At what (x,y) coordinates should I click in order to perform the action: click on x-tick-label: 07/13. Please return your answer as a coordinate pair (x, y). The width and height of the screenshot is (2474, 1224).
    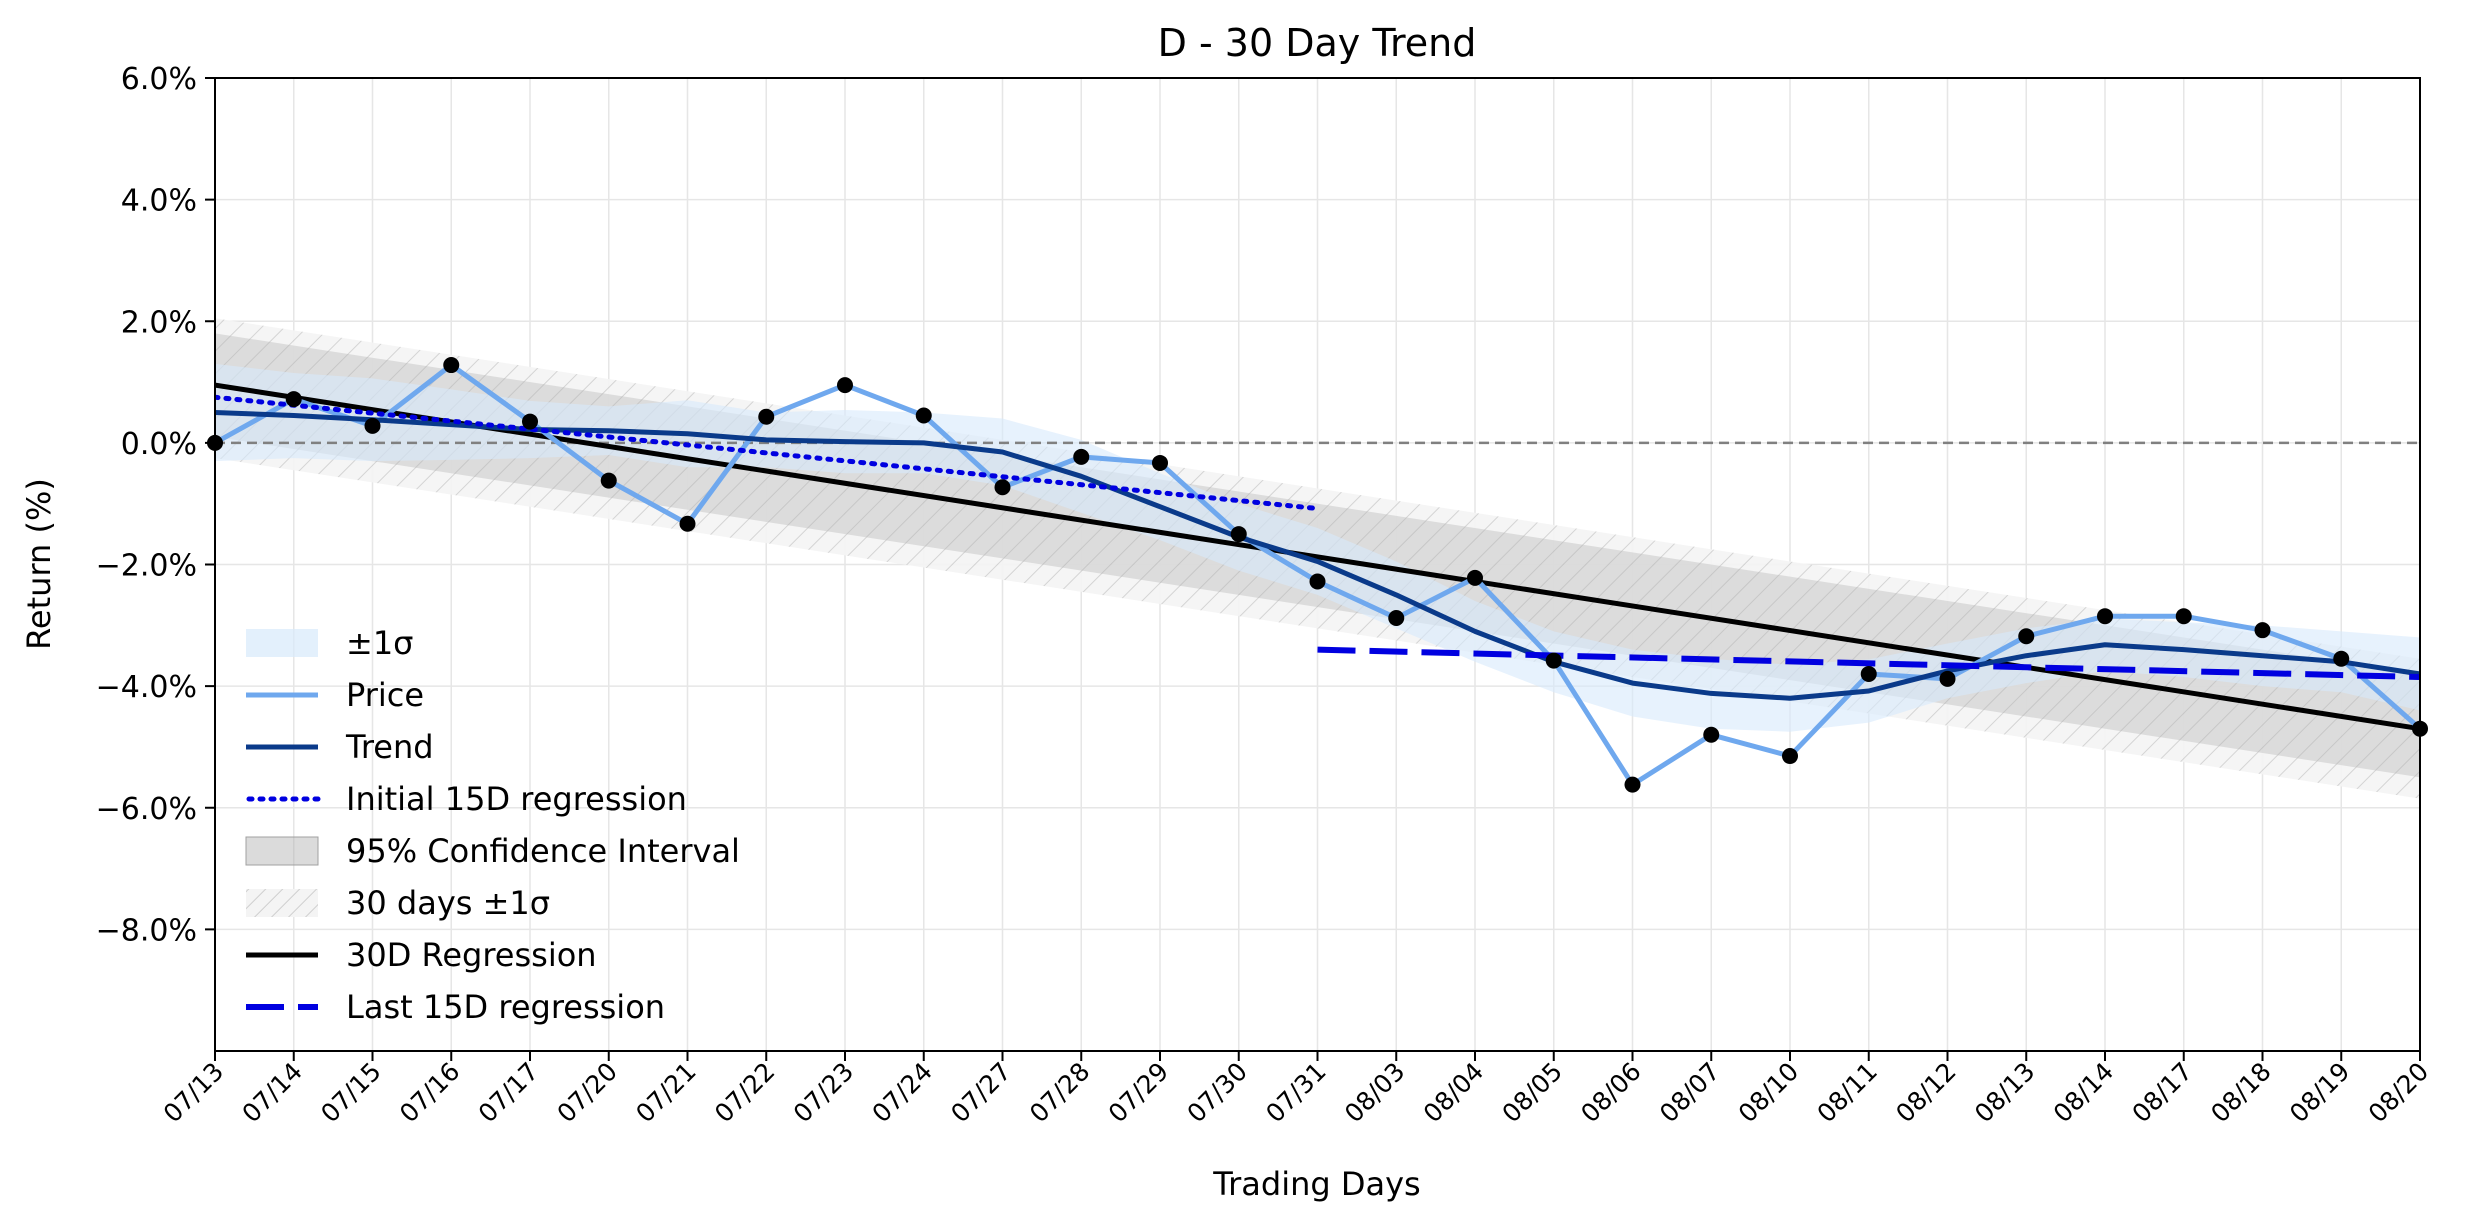
    Looking at the image, I should click on (193, 1092).